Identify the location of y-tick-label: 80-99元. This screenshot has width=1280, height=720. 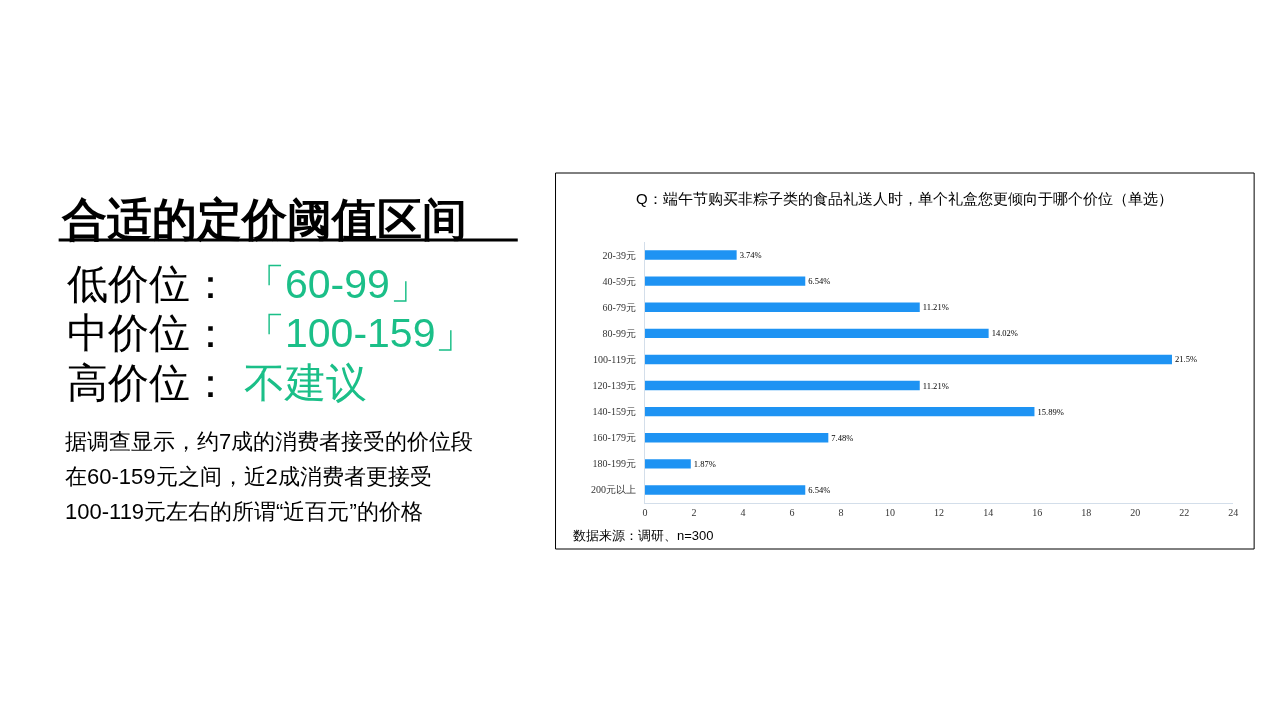
(619, 333).